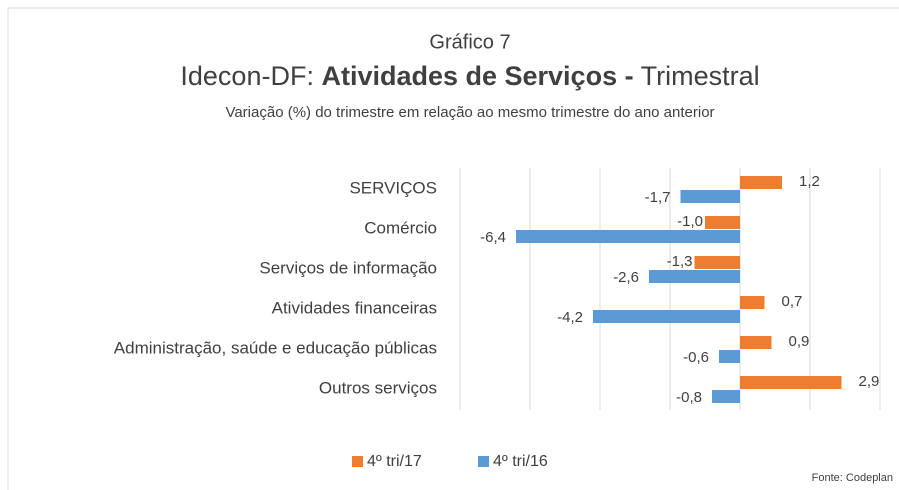 The width and height of the screenshot is (899, 490). I want to click on y-tick-label: Administração, saúde e educação públicas, so click(275, 347).